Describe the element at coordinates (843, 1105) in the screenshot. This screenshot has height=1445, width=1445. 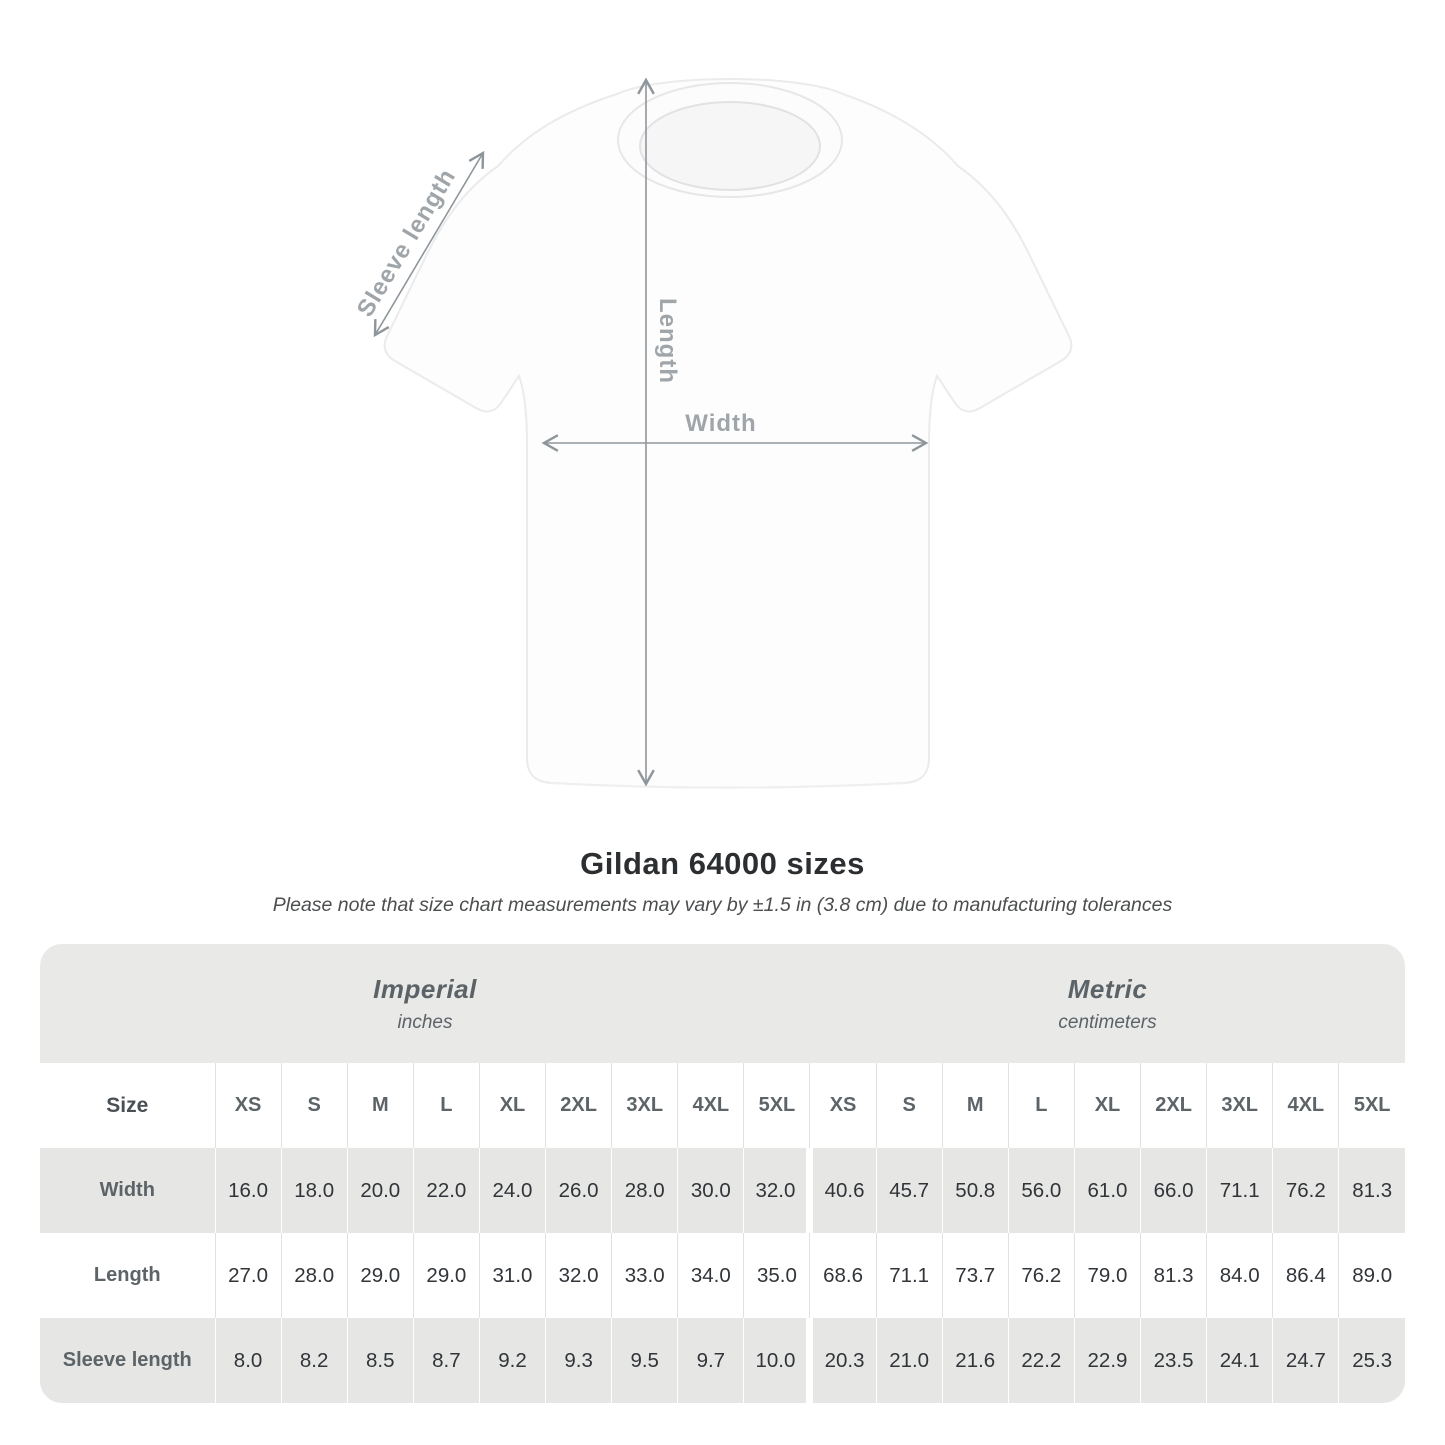
I see `size-col-header-metric-xs: XS` at that location.